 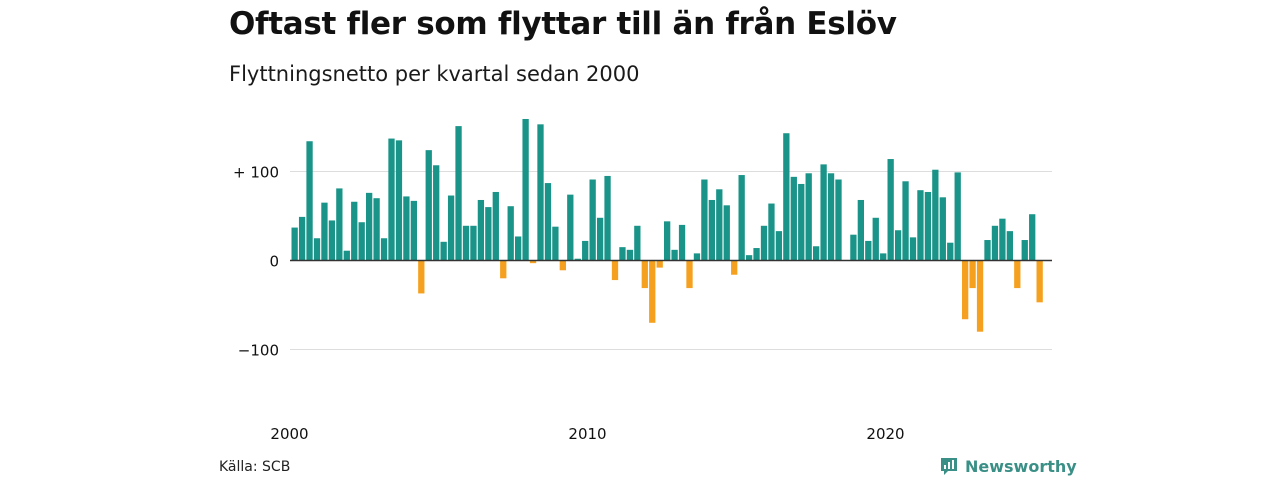 I want to click on x-tick-label: 2020, so click(x=885, y=434).